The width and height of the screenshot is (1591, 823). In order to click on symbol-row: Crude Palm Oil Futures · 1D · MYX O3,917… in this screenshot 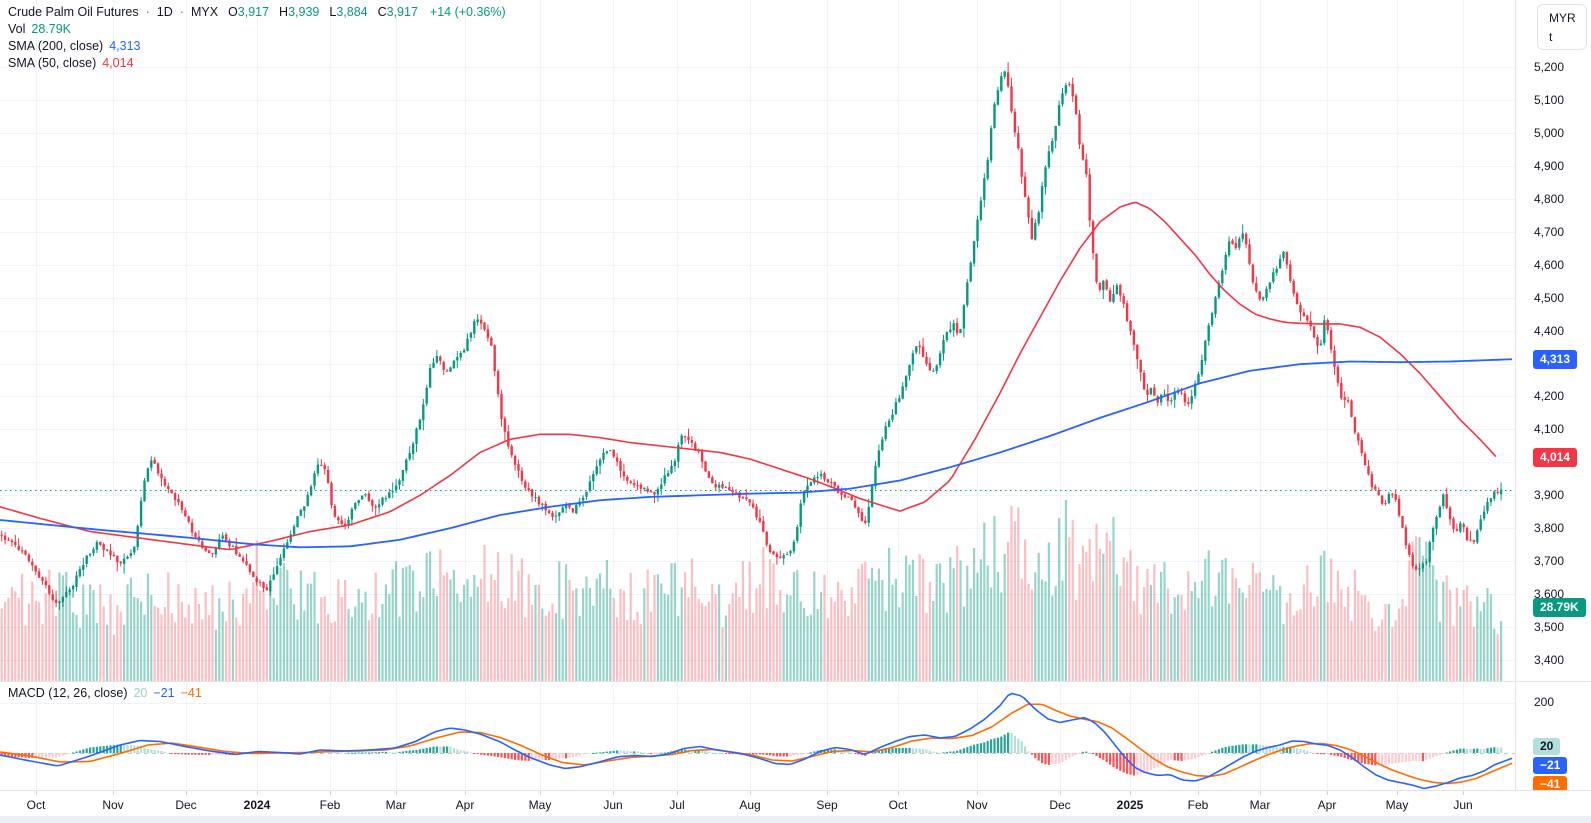, I will do `click(257, 12)`.